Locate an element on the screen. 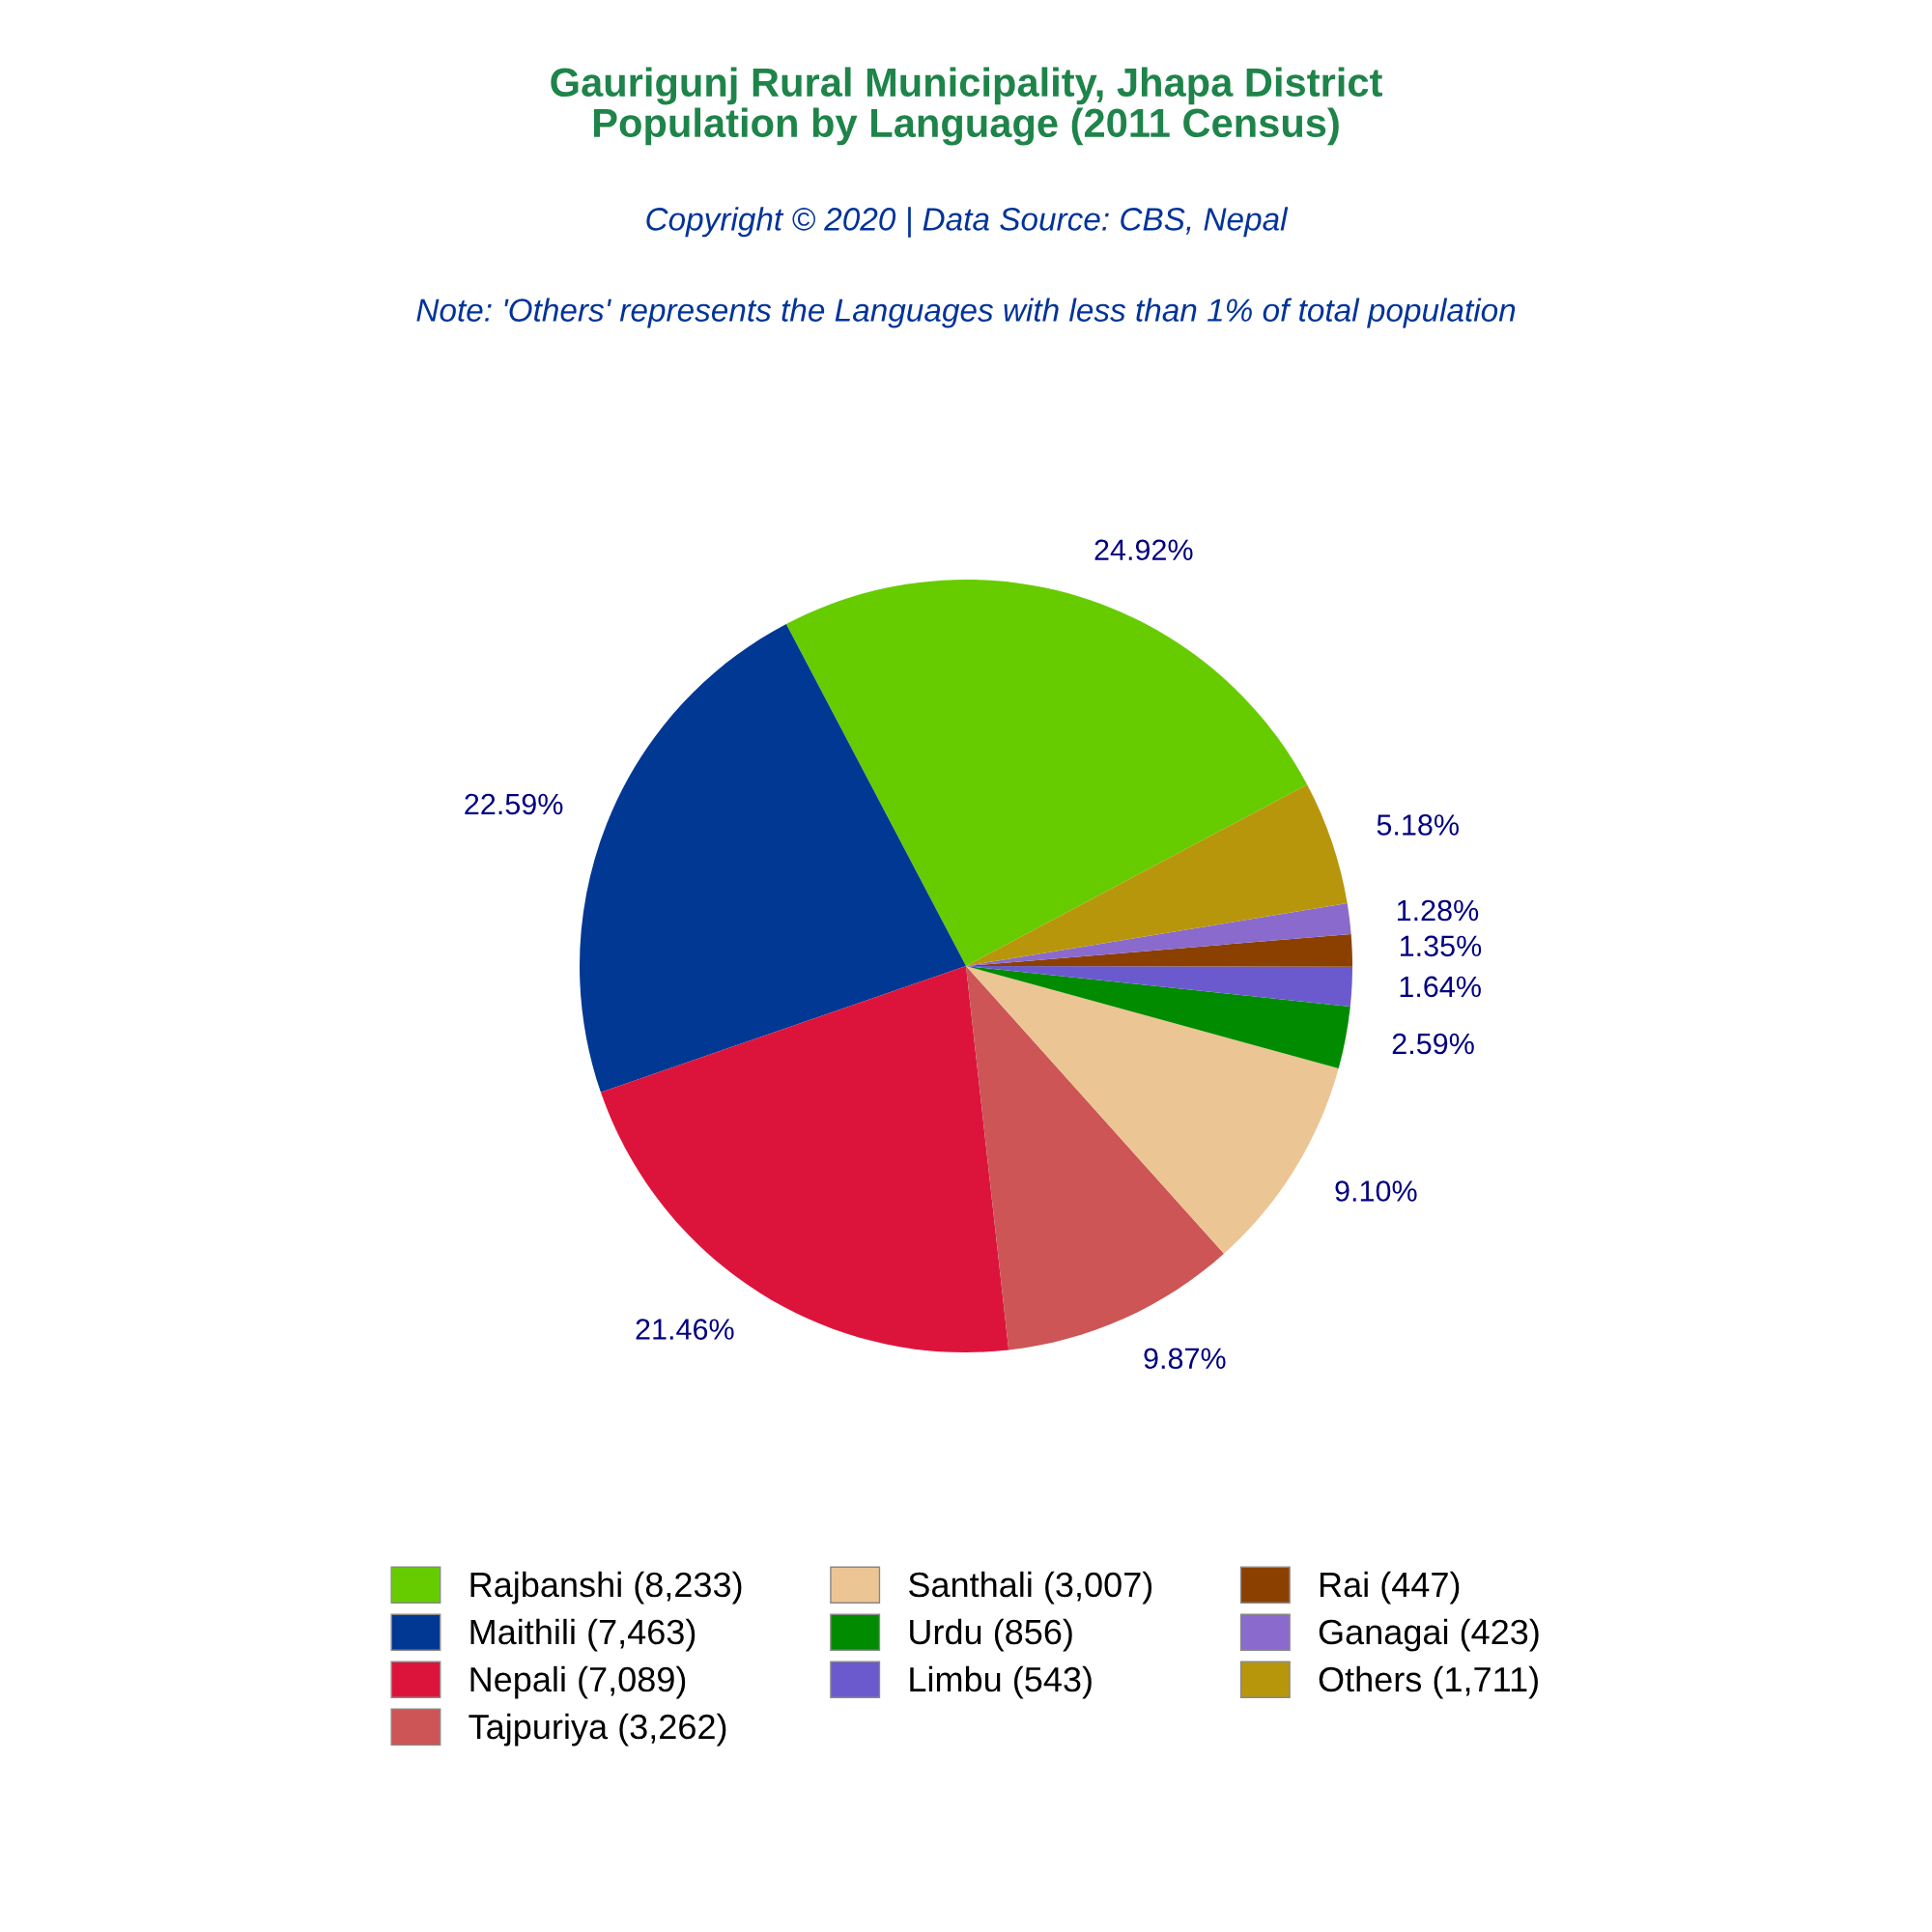 The height and width of the screenshot is (1932, 1932). legend-label: Santhali (3,007) is located at coordinates (1030, 1588).